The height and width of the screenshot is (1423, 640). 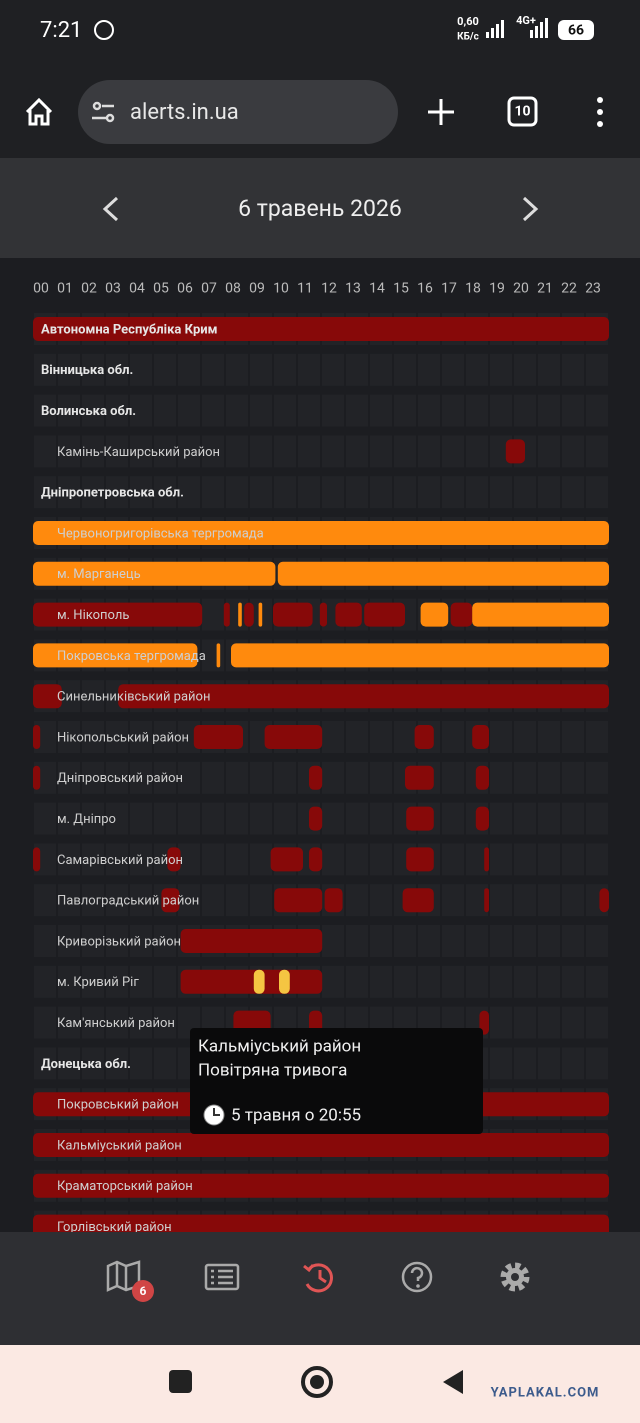 What do you see at coordinates (133, 697) in the screenshot?
I see `district-label: Синельниківський район` at bounding box center [133, 697].